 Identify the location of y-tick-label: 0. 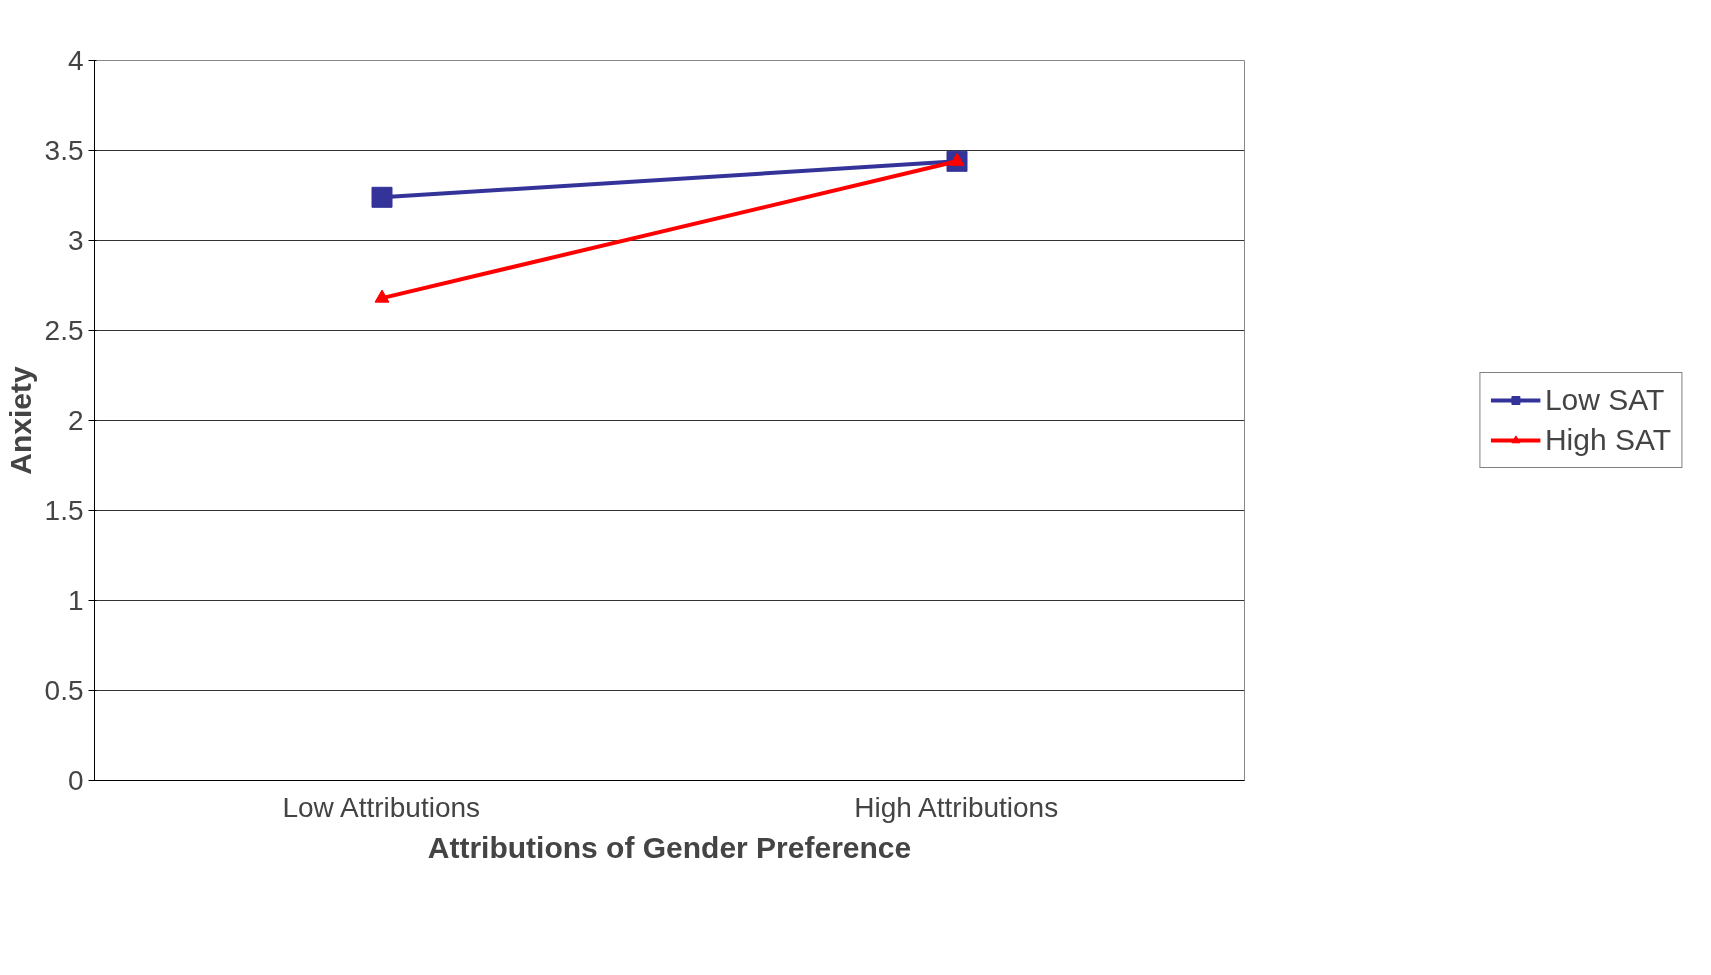
(75, 780).